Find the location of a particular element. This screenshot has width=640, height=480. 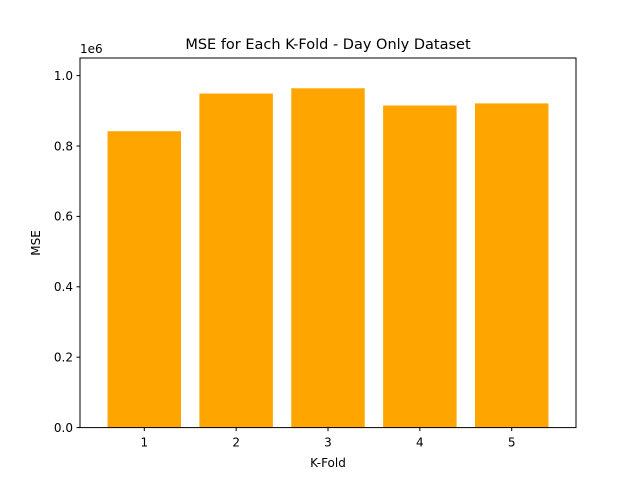

x-axis: 1 2 3 4 5 is located at coordinates (328, 438).